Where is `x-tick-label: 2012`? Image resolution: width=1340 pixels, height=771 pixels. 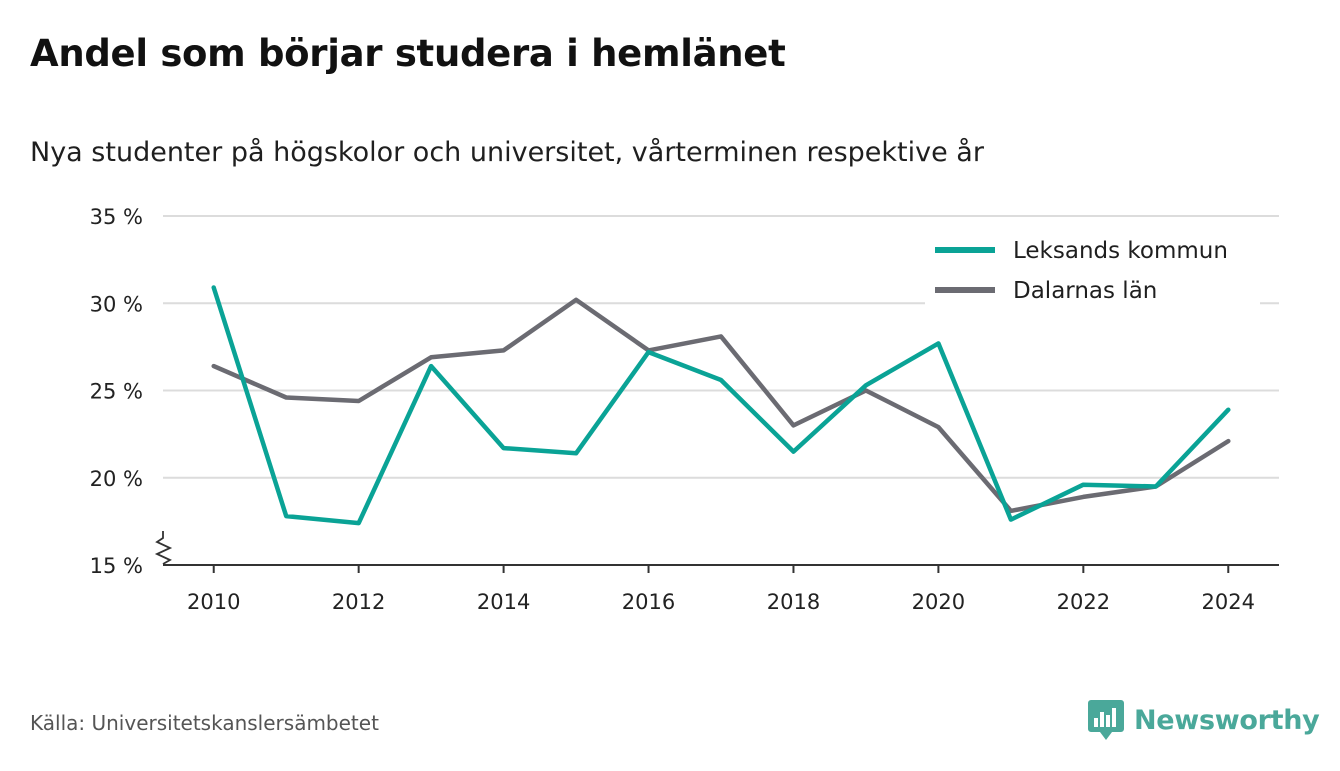 x-tick-label: 2012 is located at coordinates (358, 602).